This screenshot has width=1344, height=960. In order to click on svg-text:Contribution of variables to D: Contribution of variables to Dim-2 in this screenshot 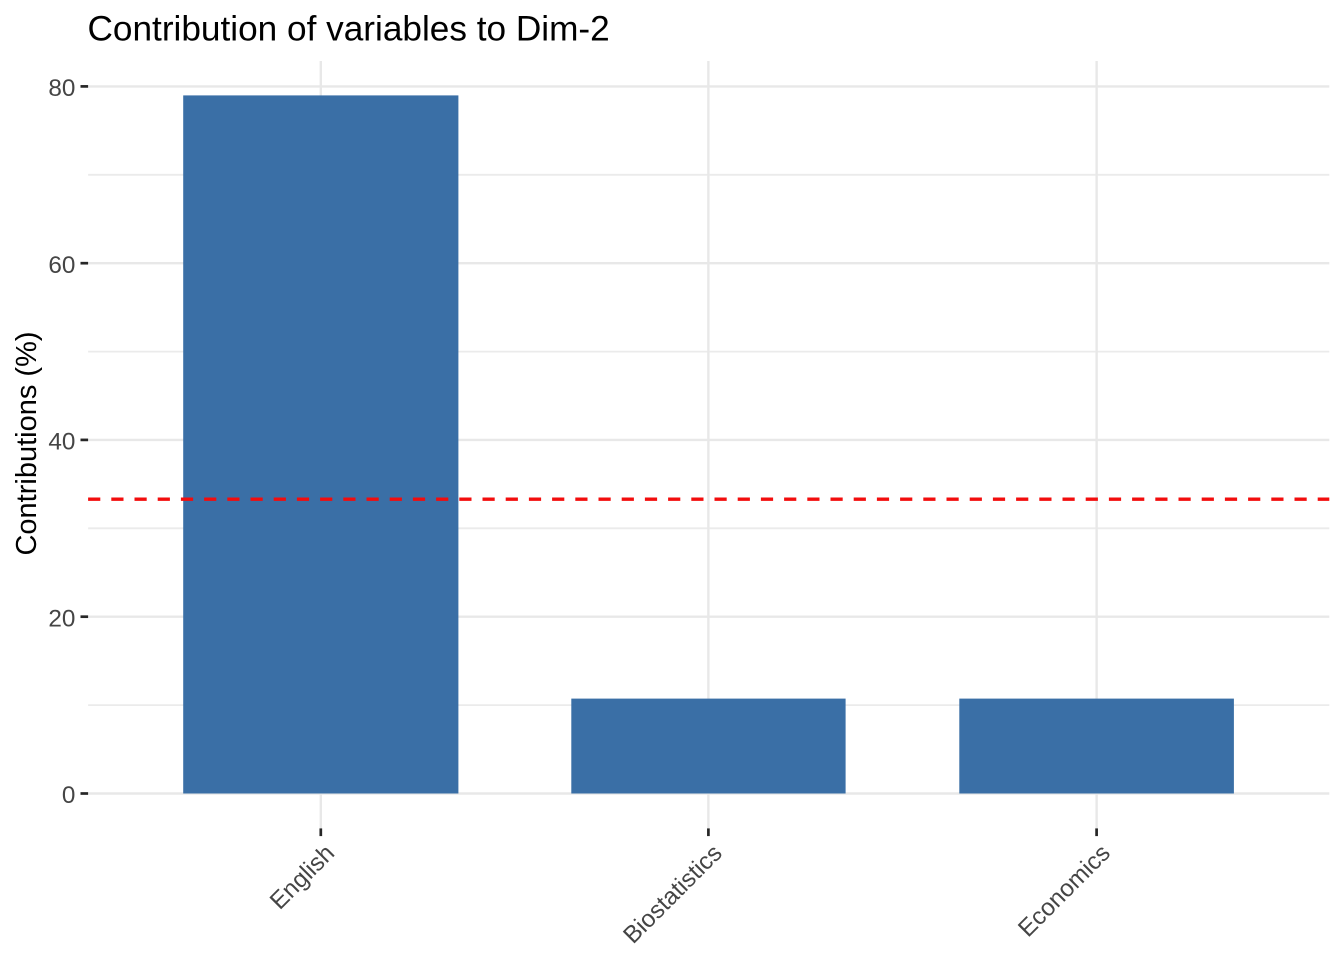, I will do `click(349, 29)`.